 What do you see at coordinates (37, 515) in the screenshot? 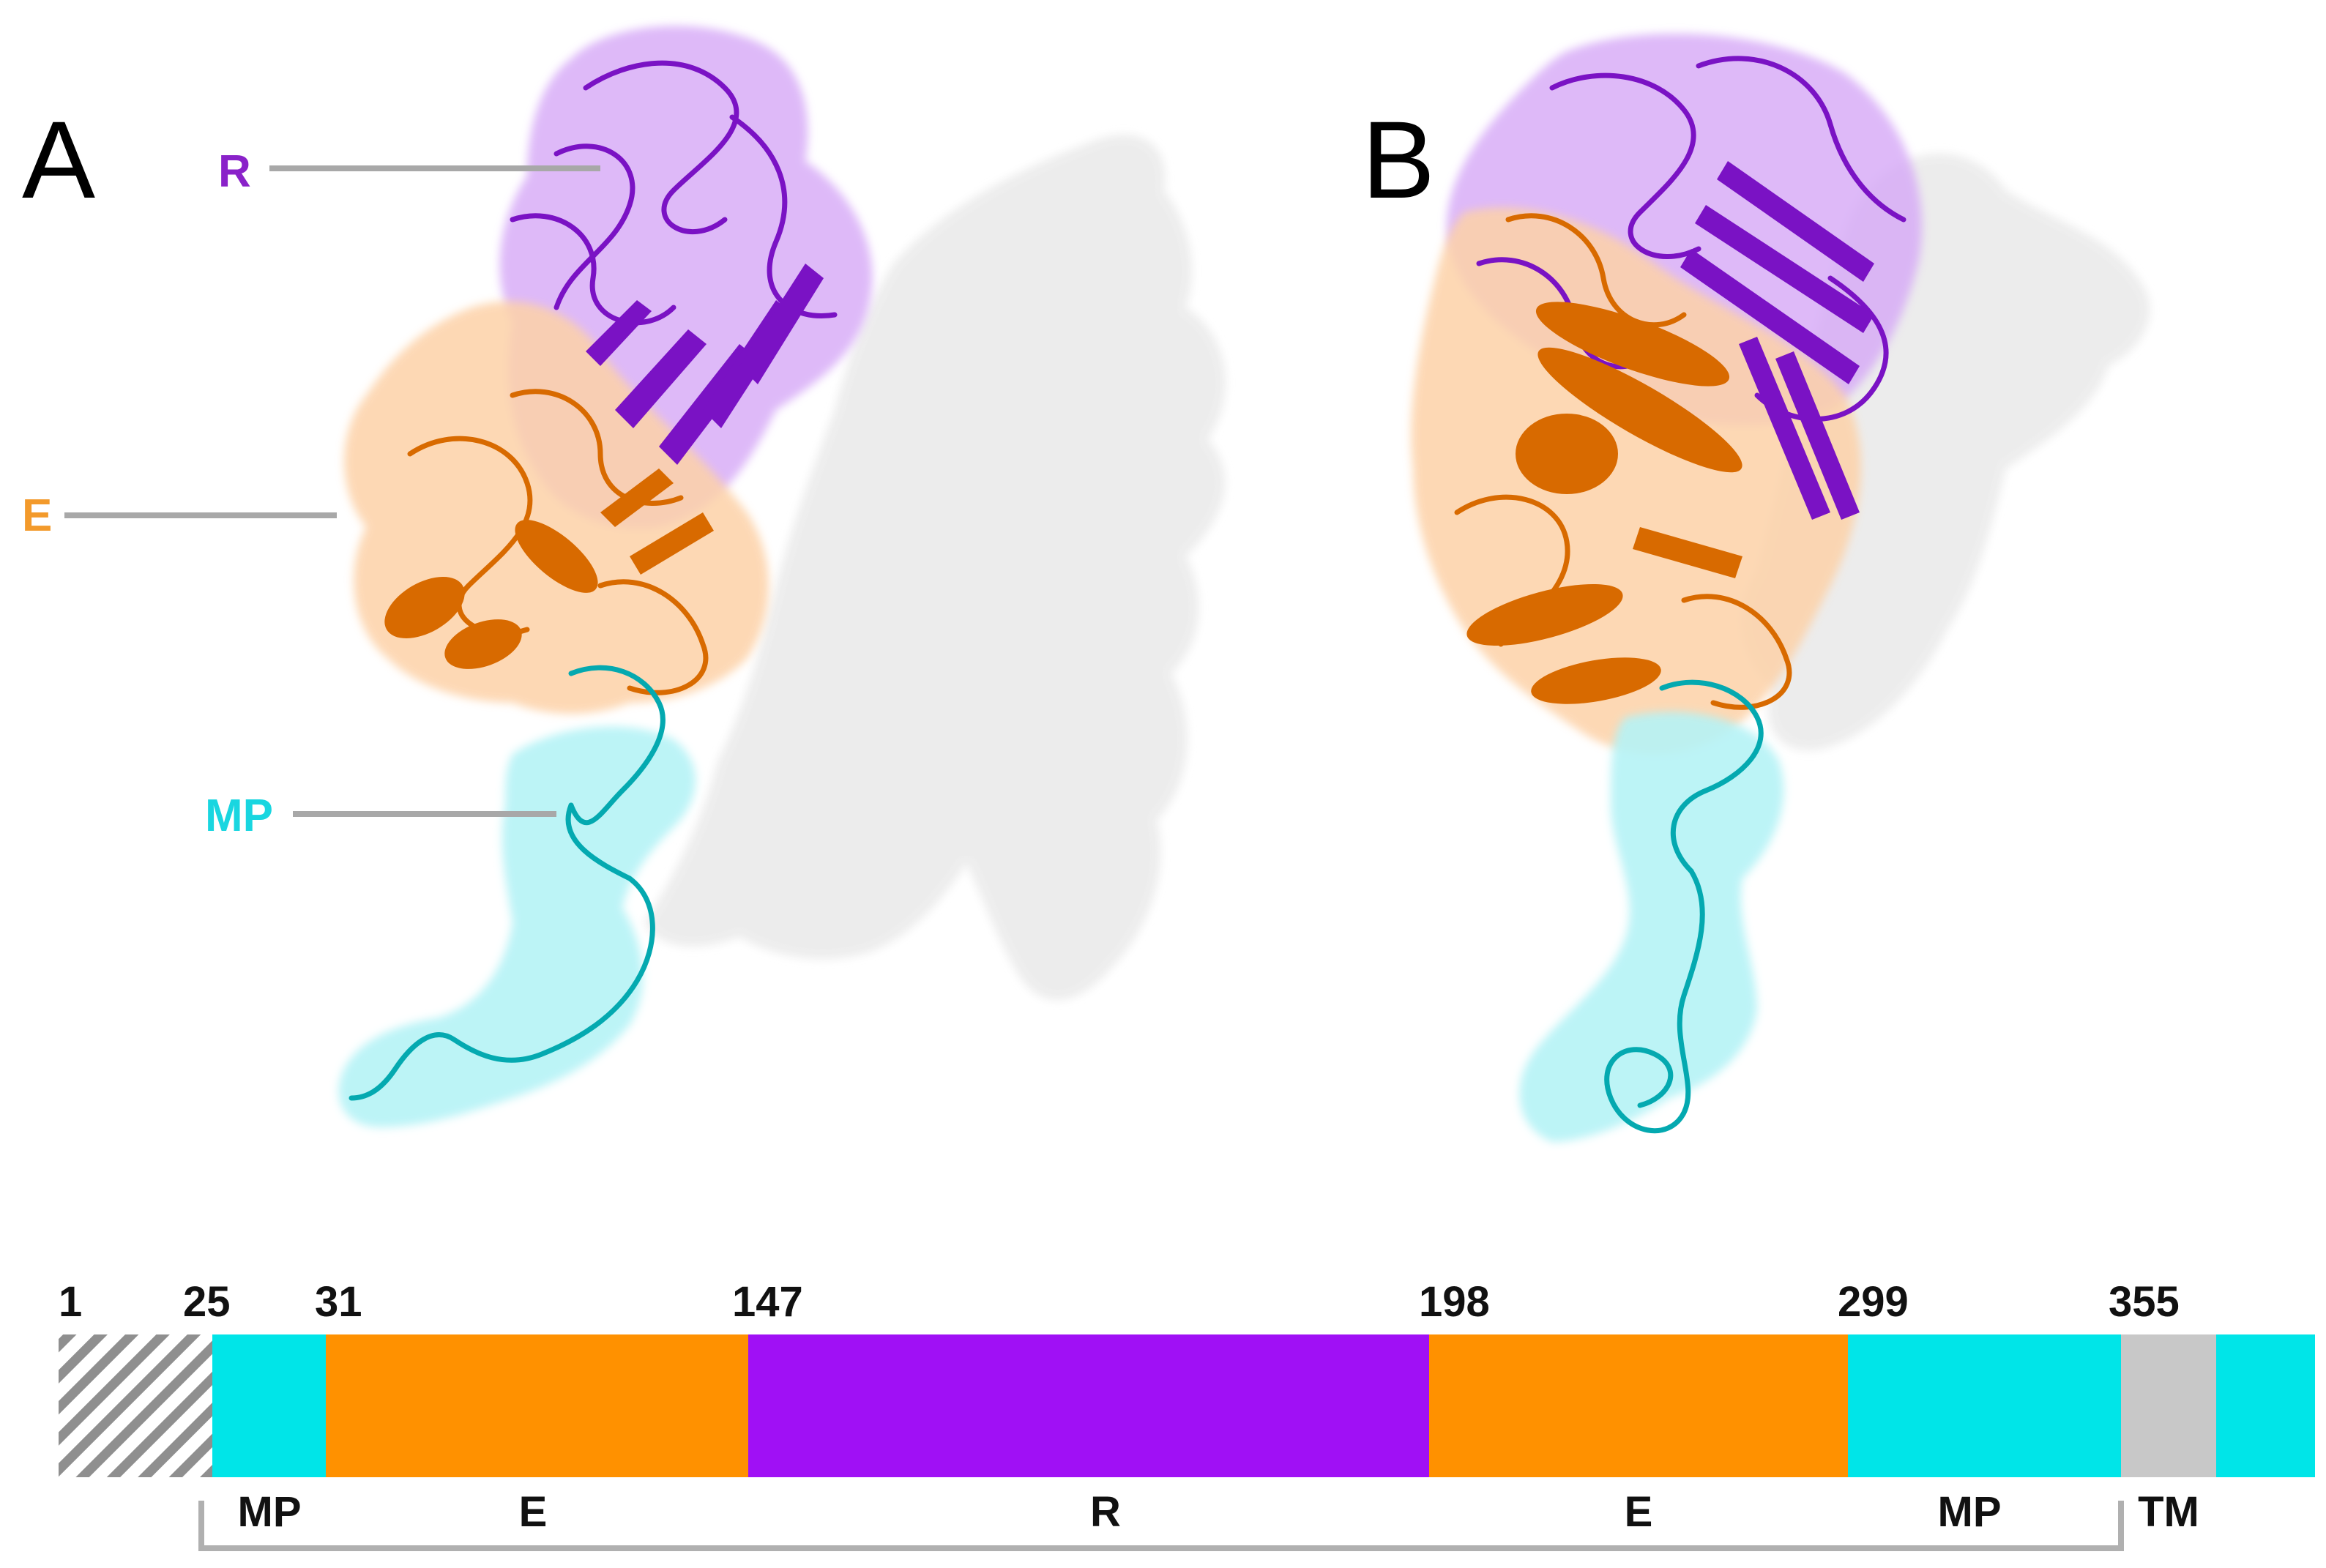
I see `callout-e-label: E` at bounding box center [37, 515].